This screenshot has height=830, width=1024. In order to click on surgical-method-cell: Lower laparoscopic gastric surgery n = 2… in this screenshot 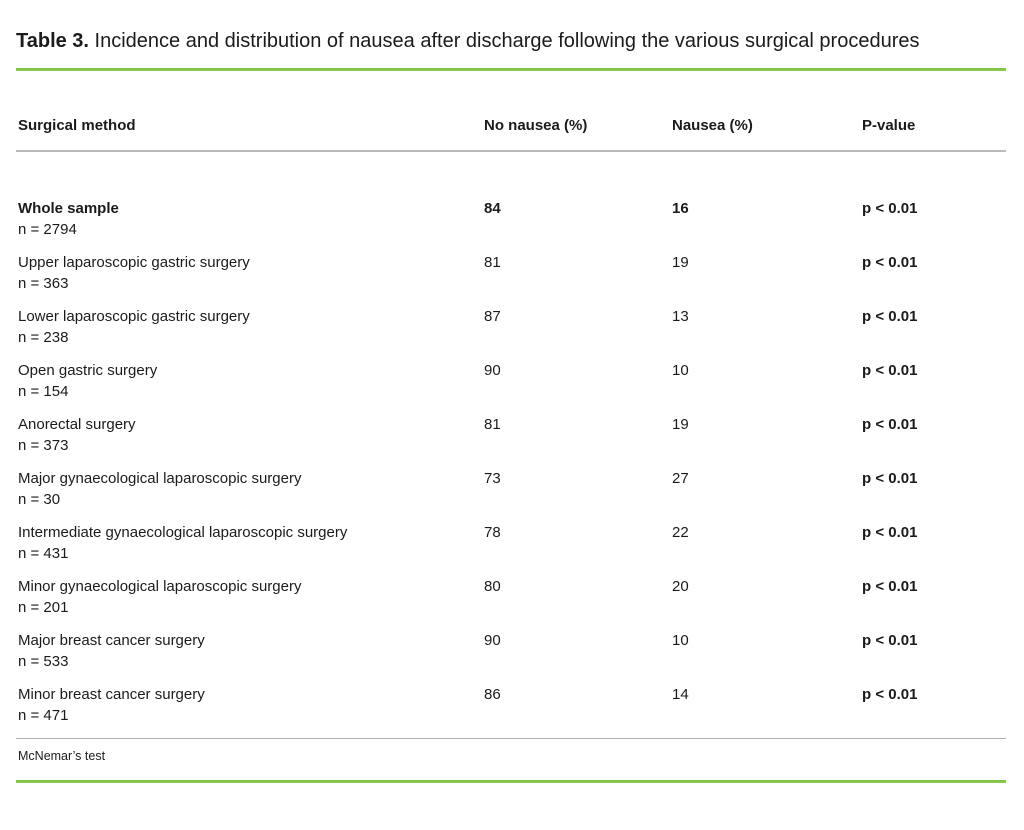, I will do `click(251, 327)`.